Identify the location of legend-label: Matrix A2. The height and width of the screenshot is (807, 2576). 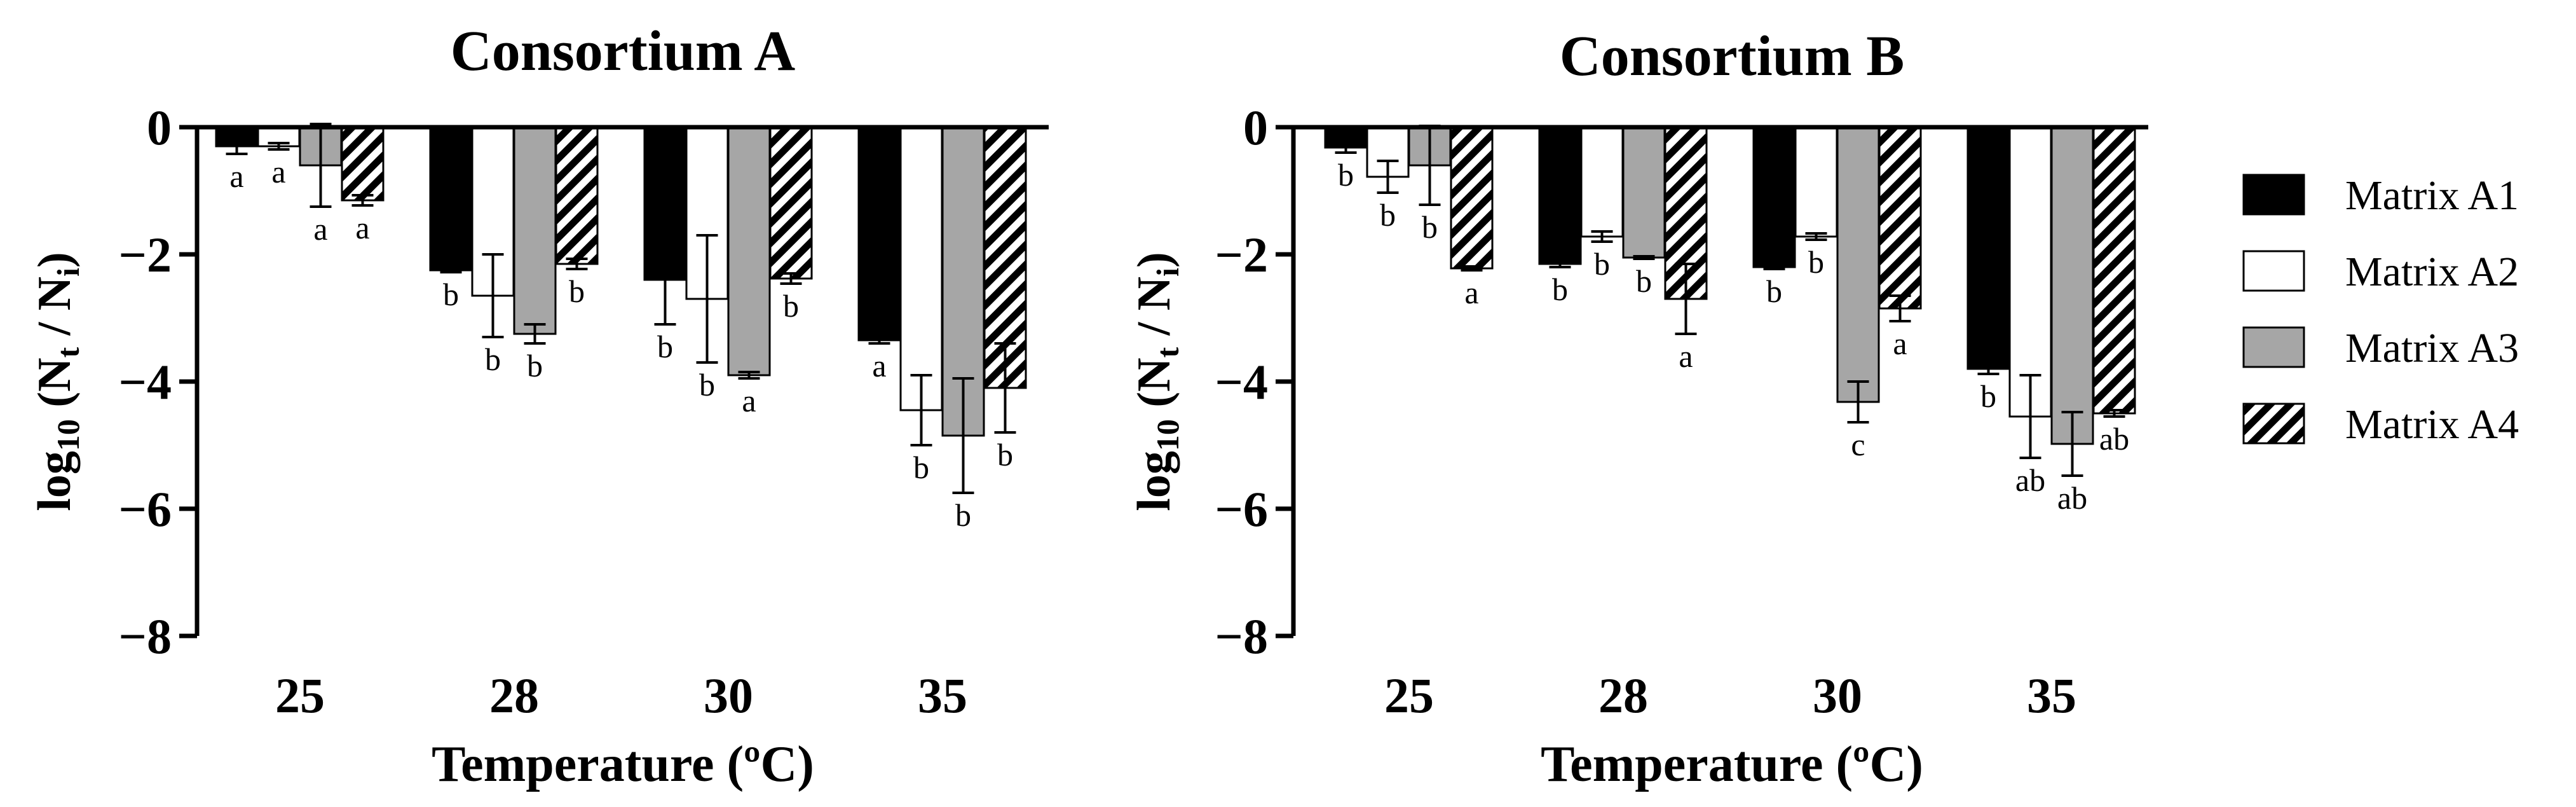
(2432, 272).